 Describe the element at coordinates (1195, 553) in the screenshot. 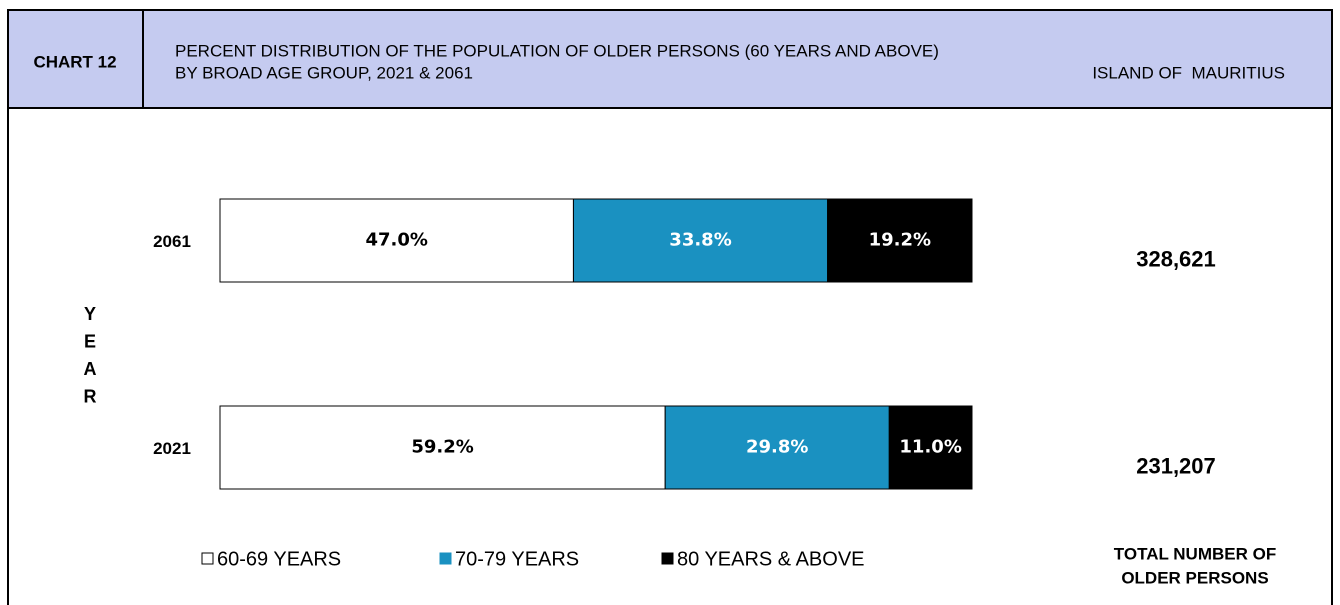

I see `totals-label: TOTAL NUMBER OF` at that location.